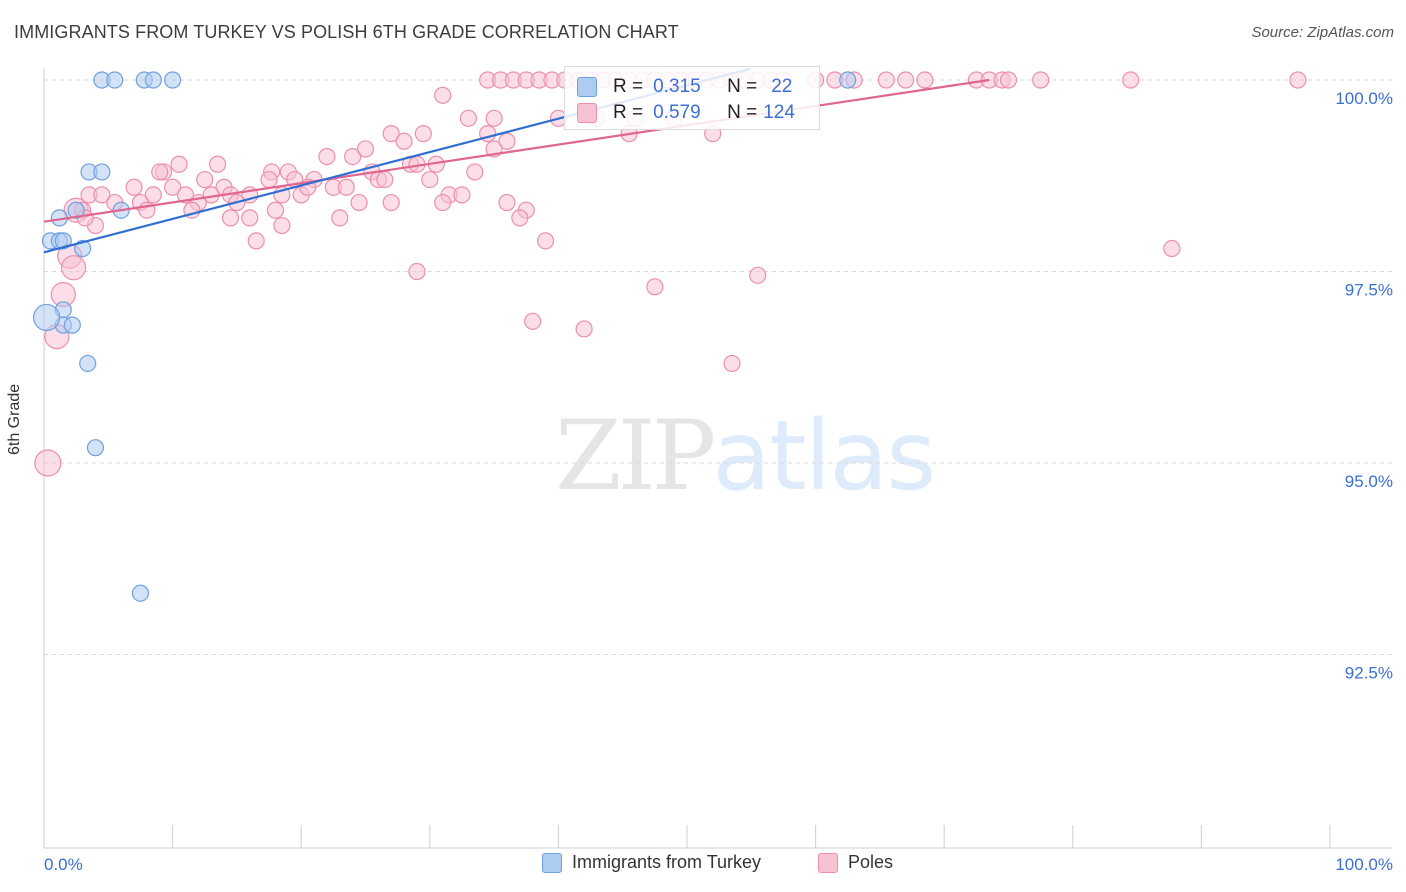 This screenshot has height=892, width=1406. I want to click on poles-trend-line, so click(516, 150).